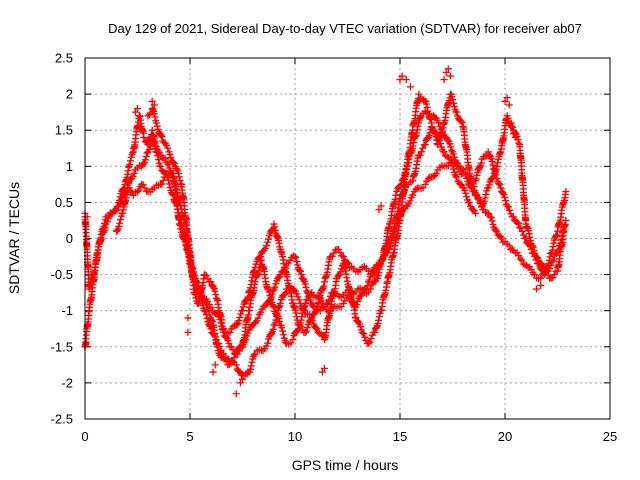 The width and height of the screenshot is (640, 480). What do you see at coordinates (64, 130) in the screenshot?
I see `y-tick-label: 1.5` at bounding box center [64, 130].